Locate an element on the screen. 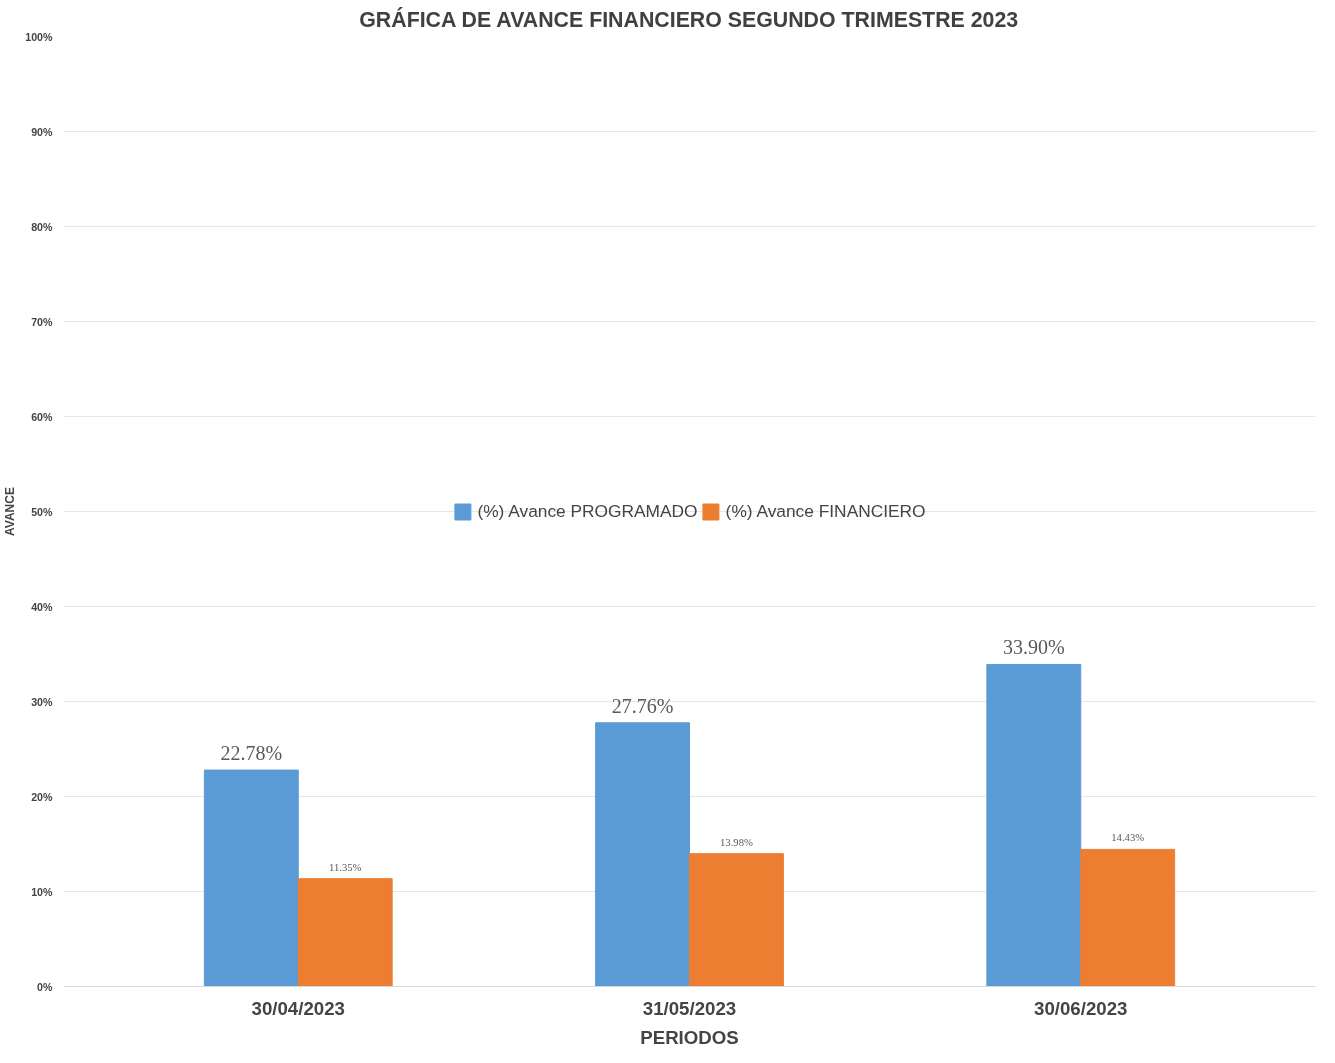 Image resolution: width=1335 pixels, height=1063 pixels. y-tick-label: 40% is located at coordinates (42, 606).